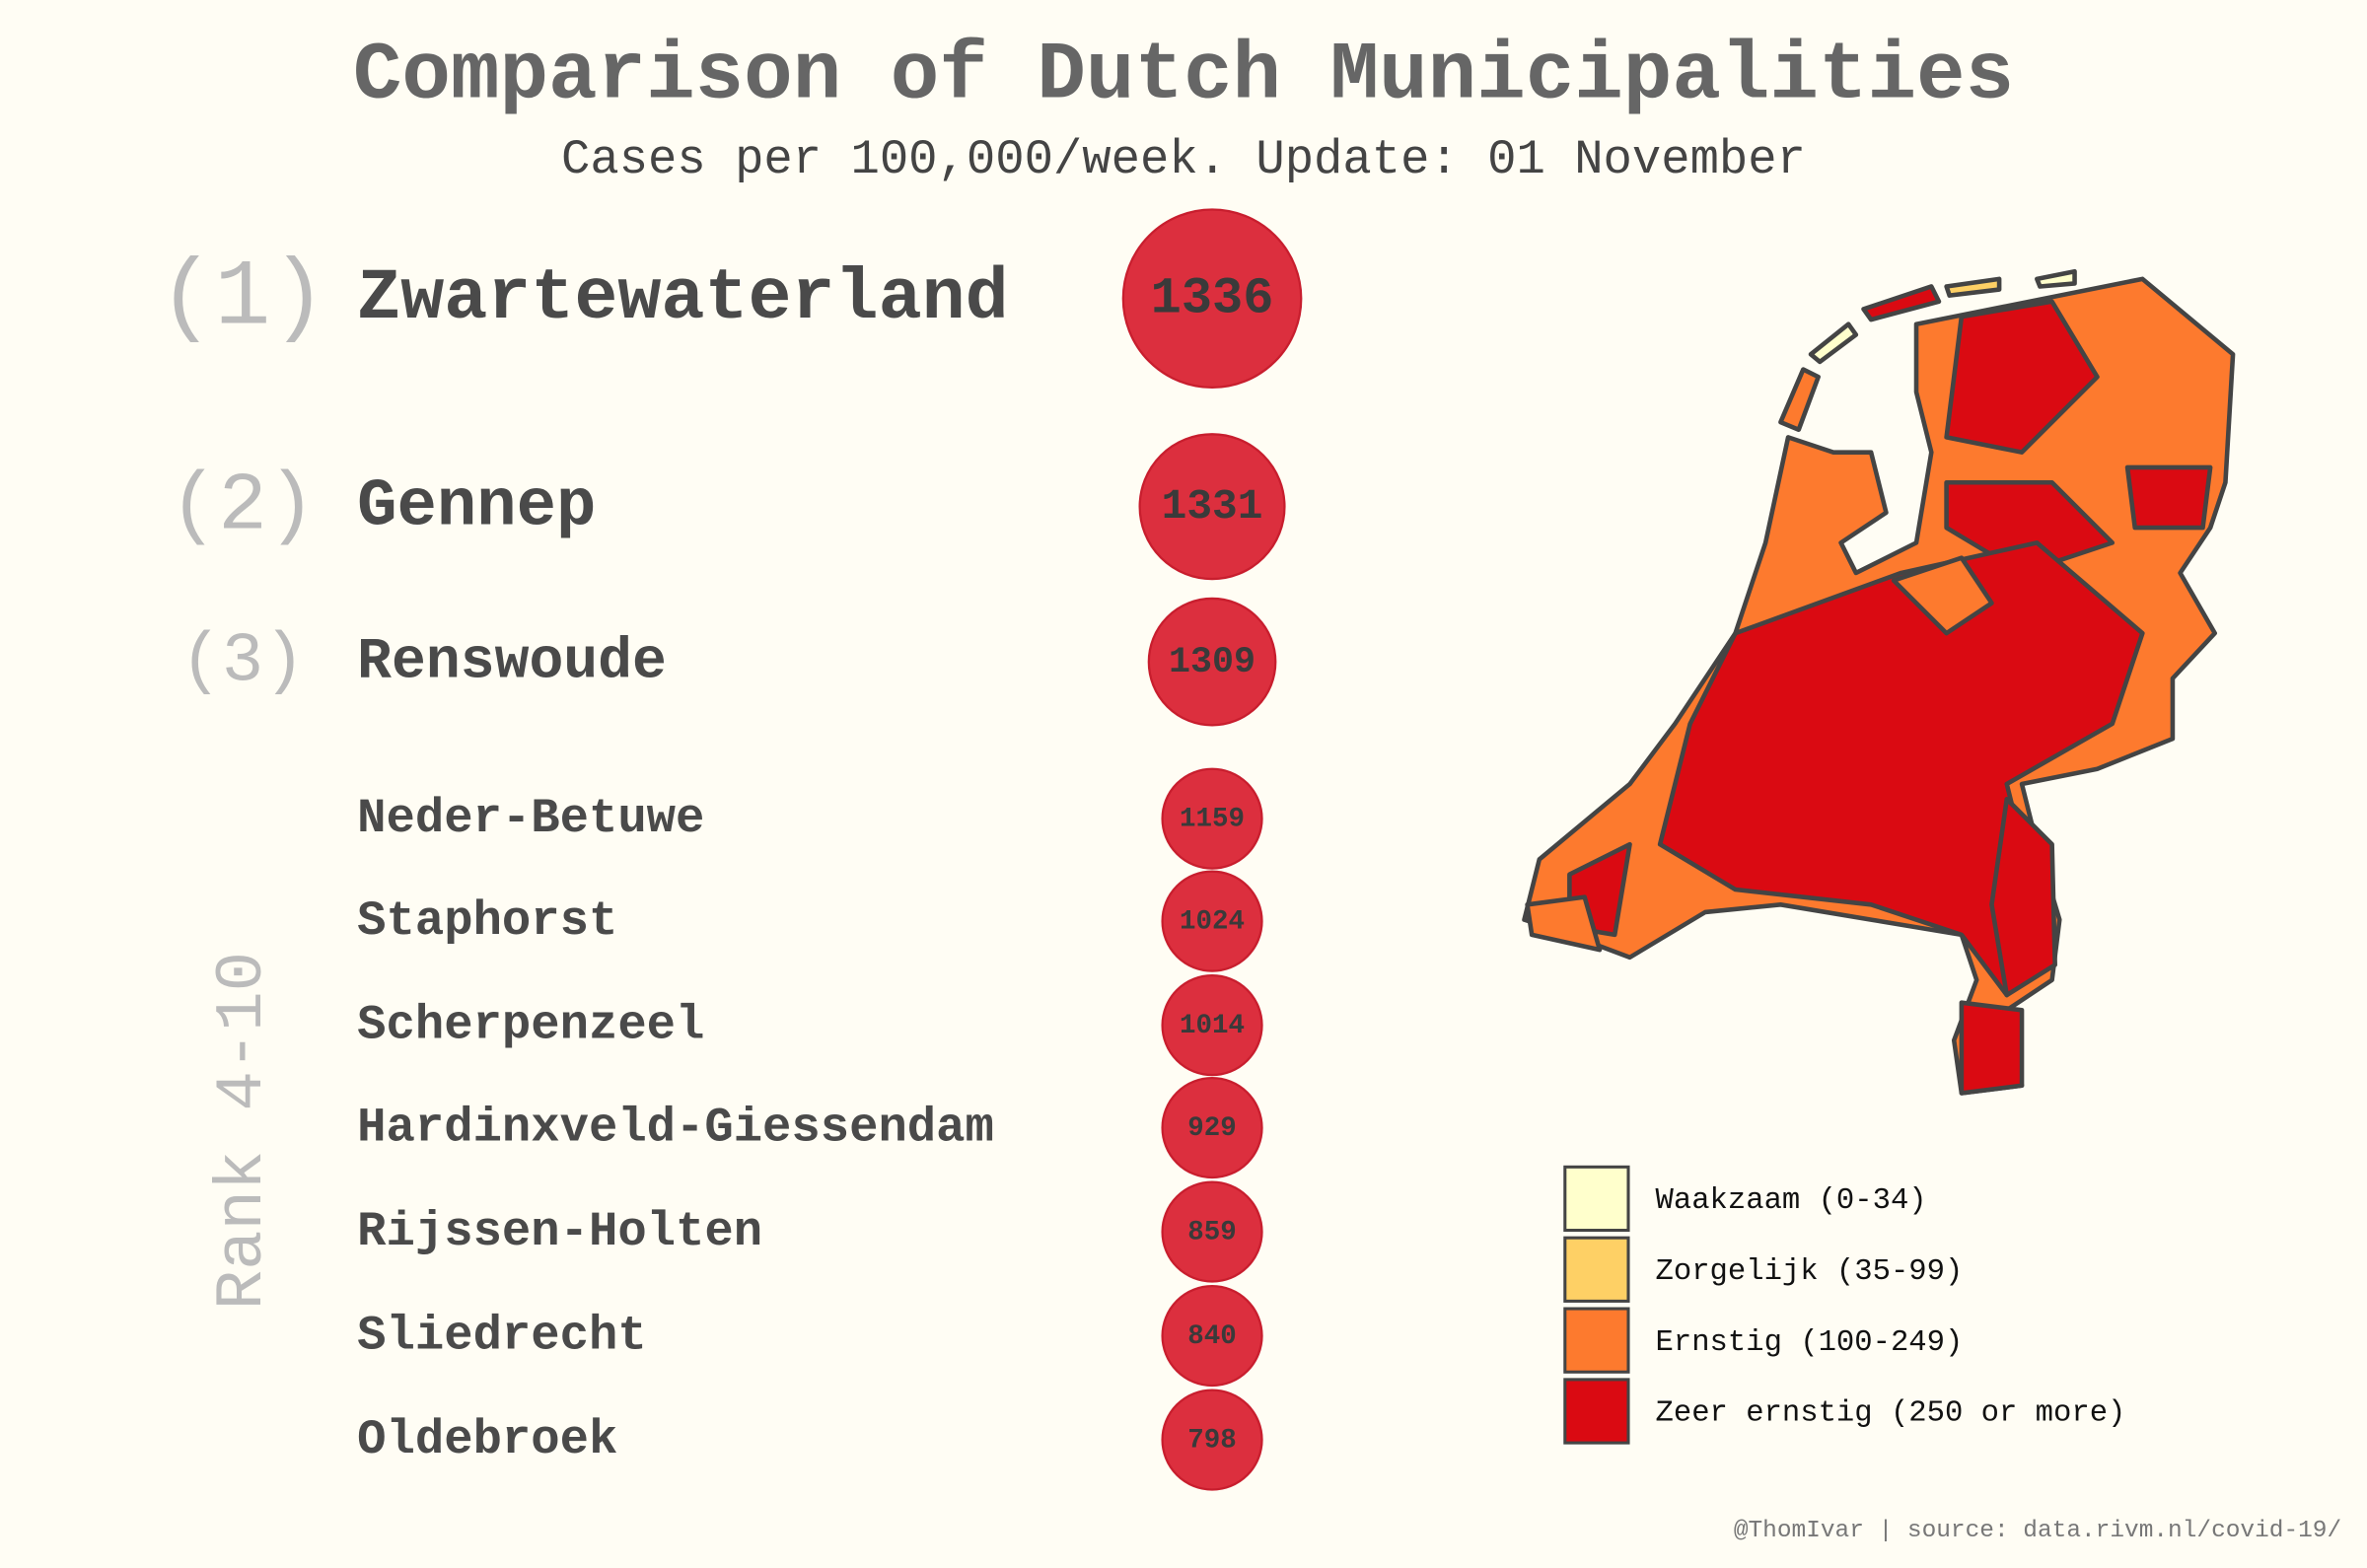 This screenshot has width=2367, height=1568. I want to click on value-label: 1309, so click(1212, 662).